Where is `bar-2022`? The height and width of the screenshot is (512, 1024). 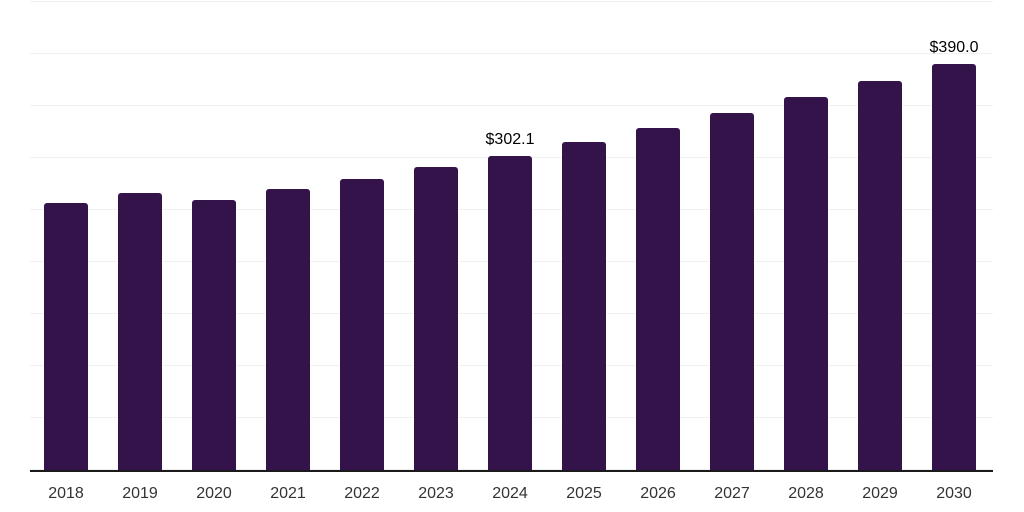 bar-2022 is located at coordinates (362, 324).